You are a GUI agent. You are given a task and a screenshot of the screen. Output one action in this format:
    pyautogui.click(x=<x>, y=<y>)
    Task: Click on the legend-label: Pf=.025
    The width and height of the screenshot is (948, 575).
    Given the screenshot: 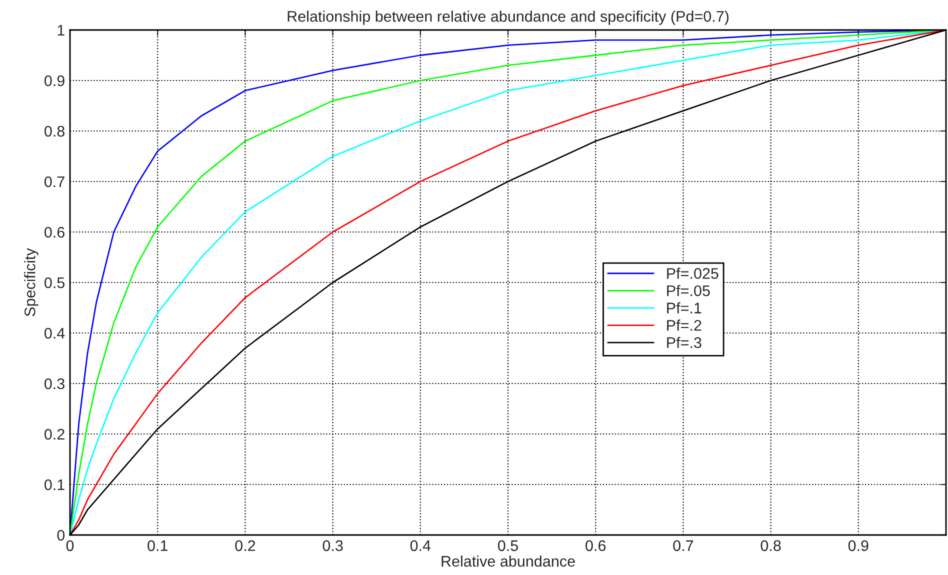 What is the action you would take?
    pyautogui.click(x=692, y=273)
    